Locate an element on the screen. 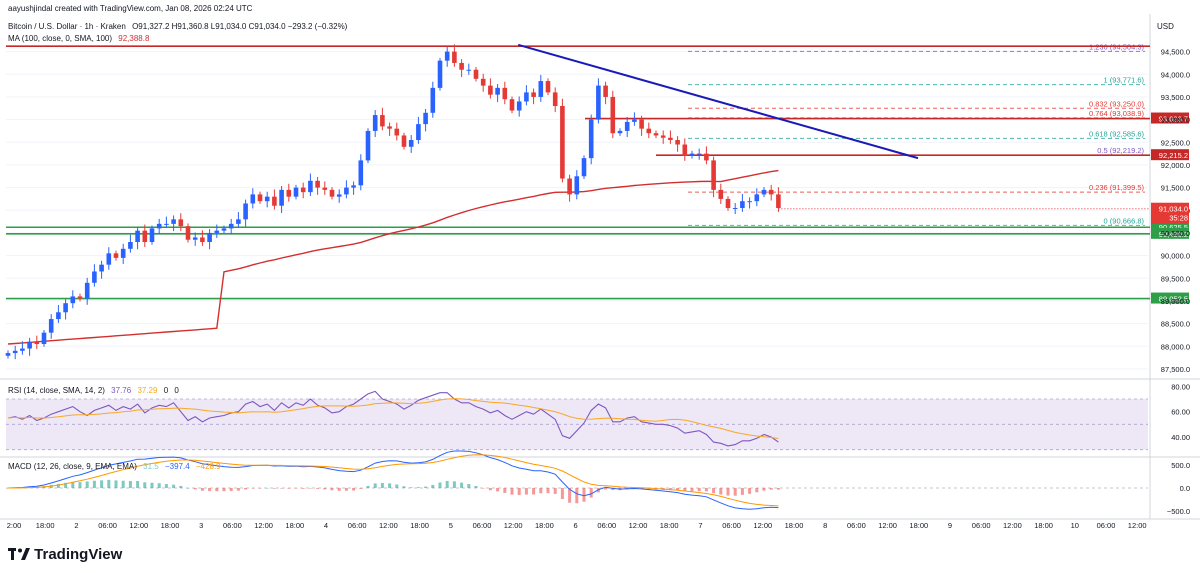  price-tick-label: 88,500.0 is located at coordinates (1175, 324).